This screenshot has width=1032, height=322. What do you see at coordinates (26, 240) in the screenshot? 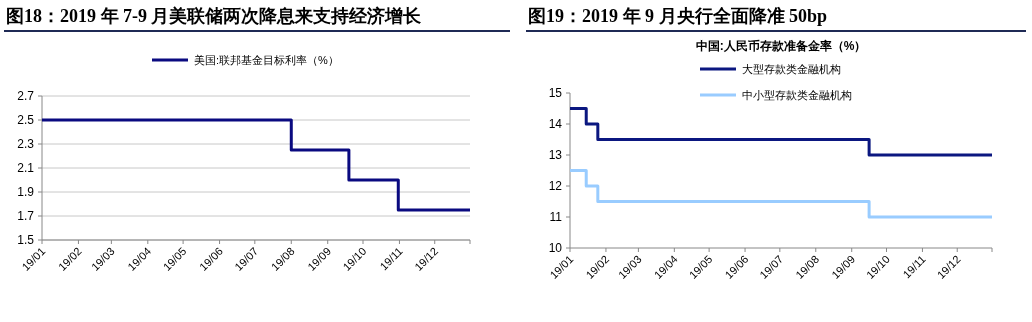
I see `y-tick-label: 1.5` at bounding box center [26, 240].